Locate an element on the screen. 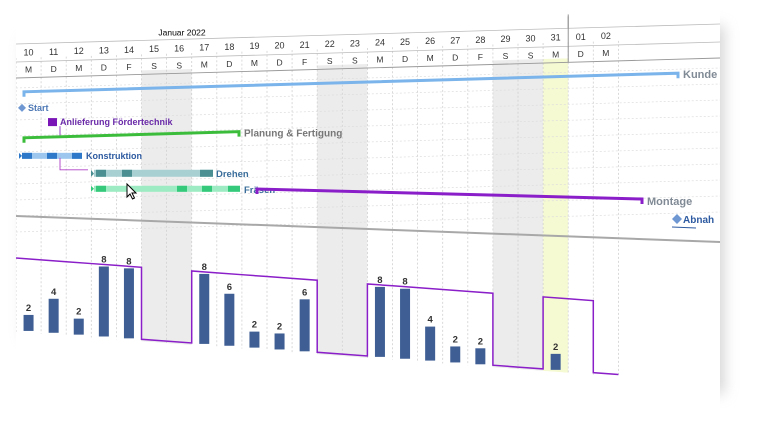  task-bar-anlieferung is located at coordinates (52, 122).